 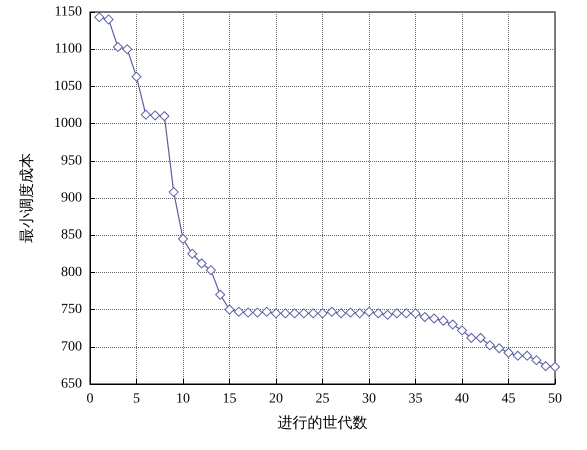 What do you see at coordinates (555, 399) in the screenshot?
I see `x-tick-label: 50` at bounding box center [555, 399].